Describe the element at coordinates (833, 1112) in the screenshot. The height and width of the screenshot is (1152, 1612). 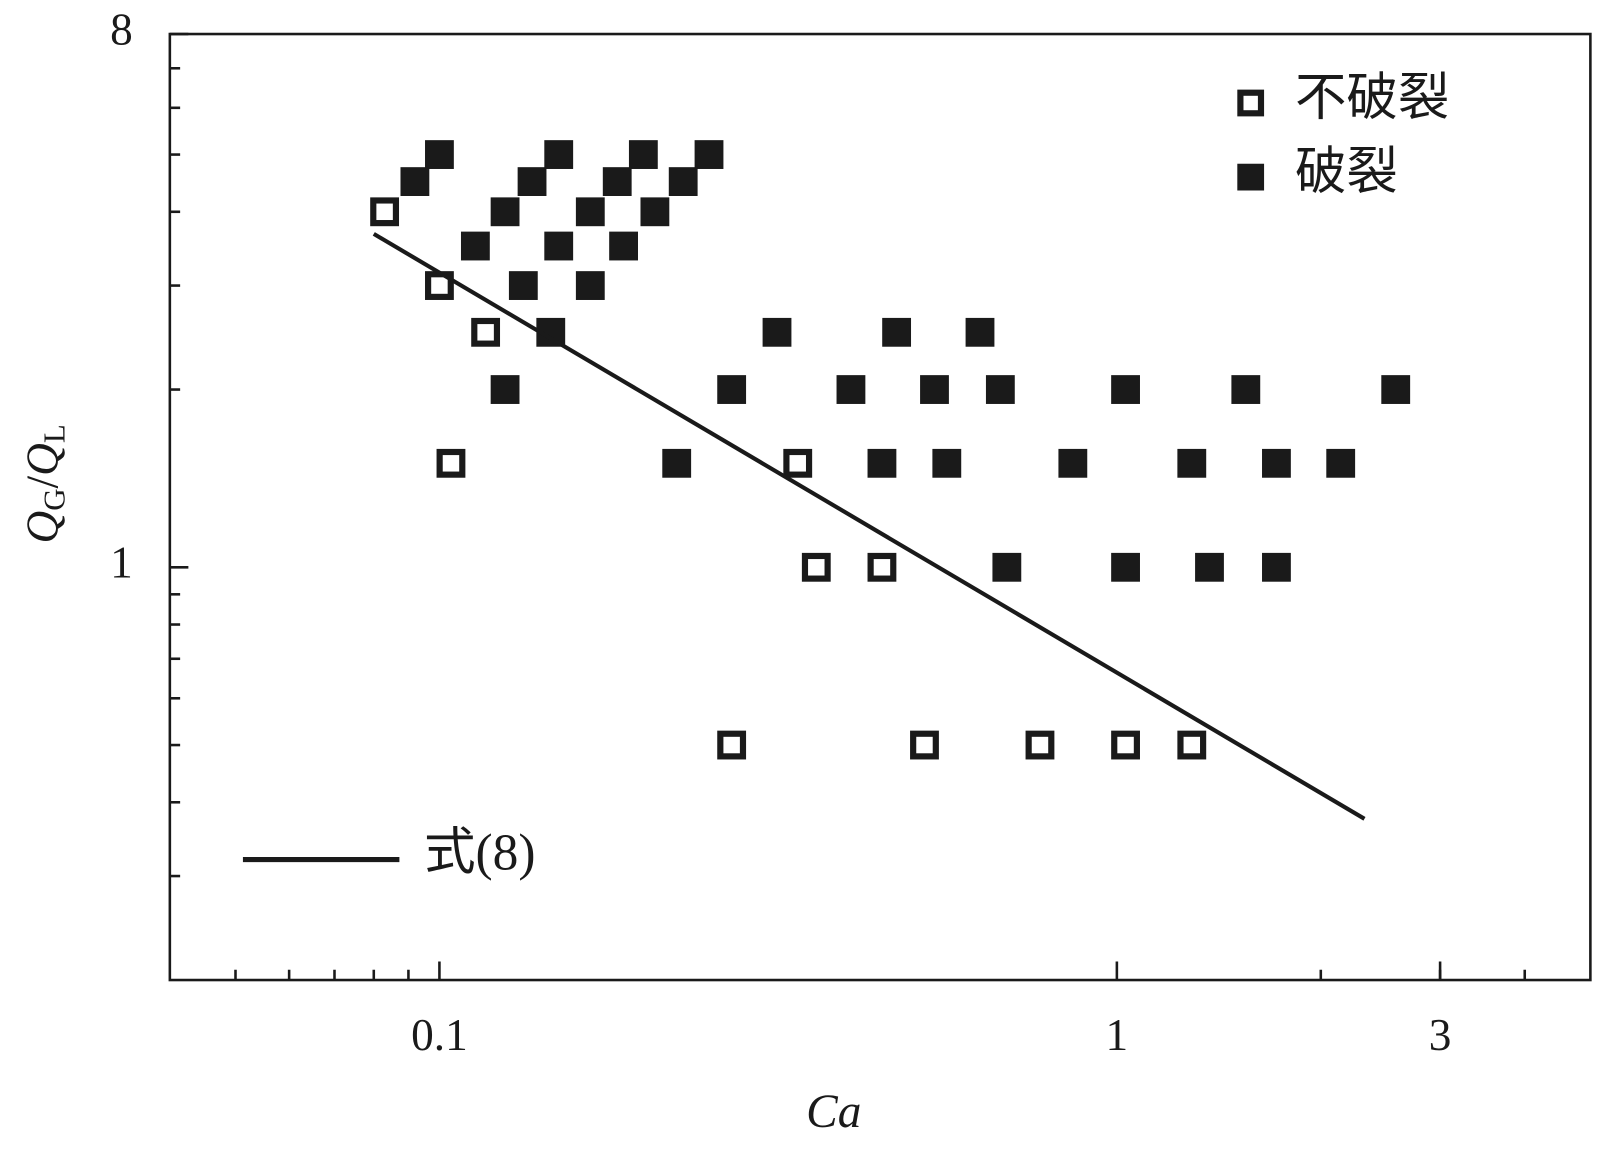
I see `x-axis-label: Ca` at that location.